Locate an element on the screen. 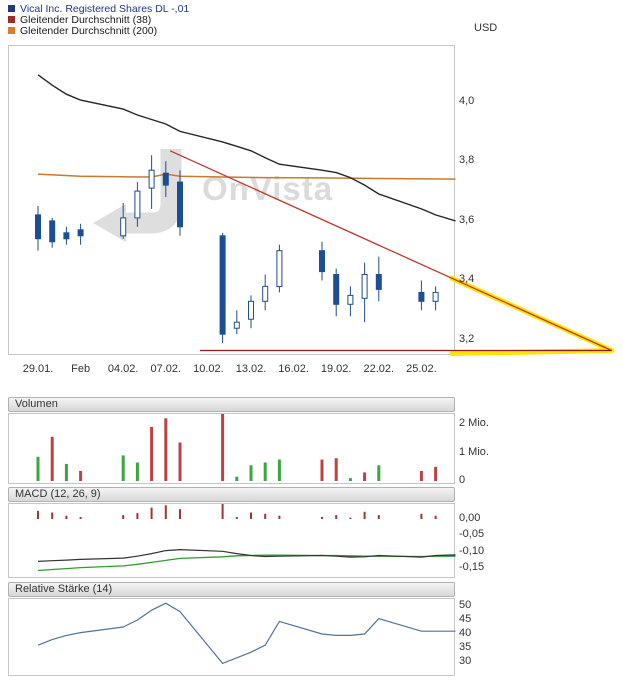  watermark-text: OnVista is located at coordinates (268, 188).